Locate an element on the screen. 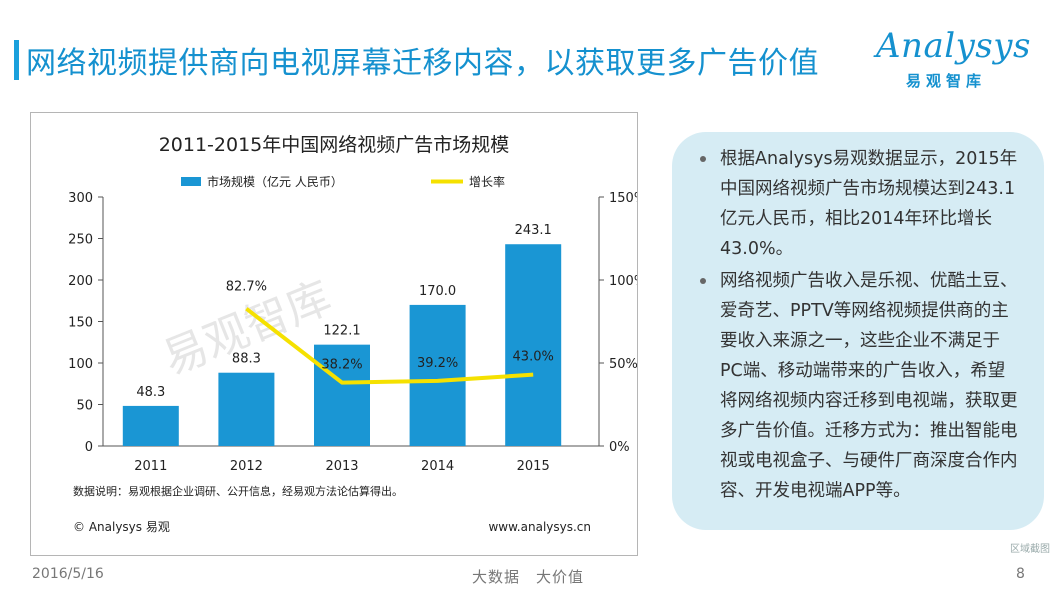 The width and height of the screenshot is (1057, 594). chart-note: 数据说明：易观根据企业调研、公开信息，经易观方法论估算得出。 is located at coordinates (238, 491).